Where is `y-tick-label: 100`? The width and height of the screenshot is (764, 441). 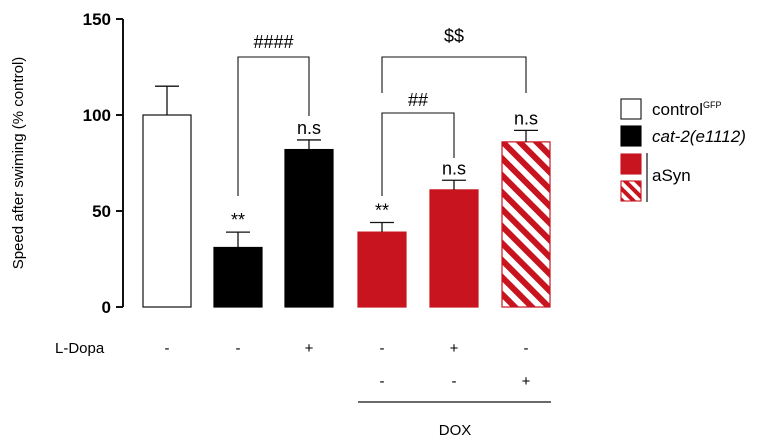
y-tick-label: 100 is located at coordinates (97, 115).